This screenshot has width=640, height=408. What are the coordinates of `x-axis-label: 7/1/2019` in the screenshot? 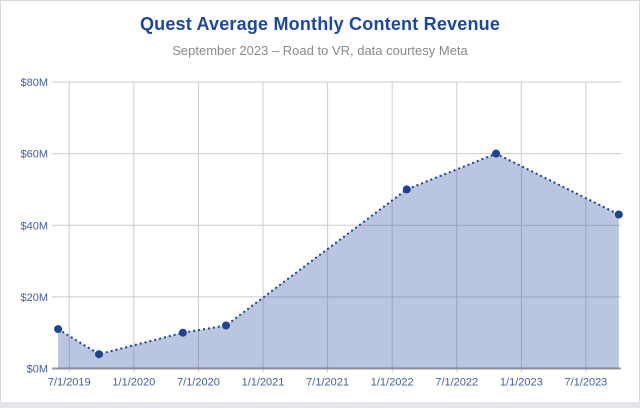 It's located at (69, 383).